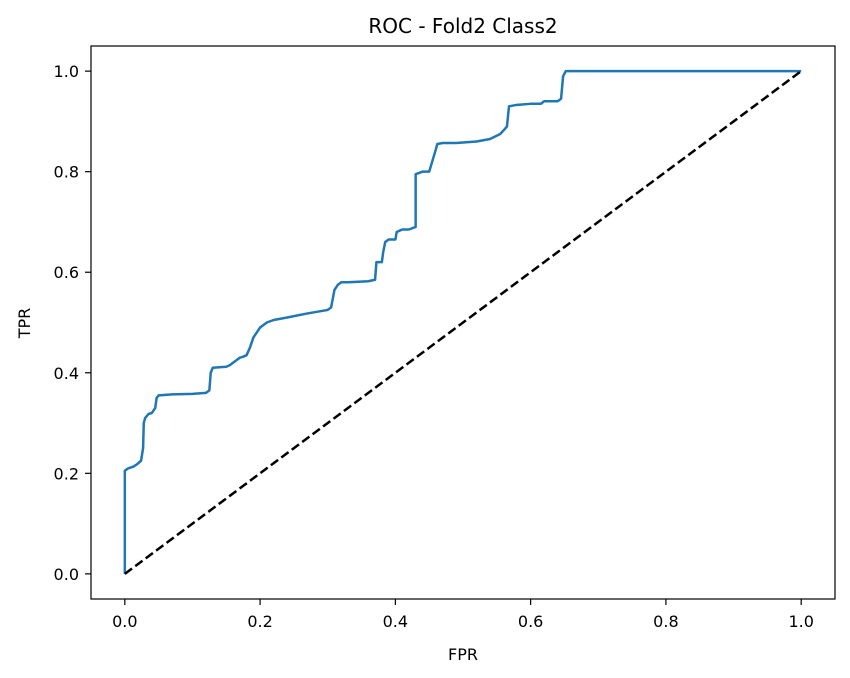 The width and height of the screenshot is (850, 678). Describe the element at coordinates (665, 621) in the screenshot. I see `x-tick-label: 0.8` at that location.